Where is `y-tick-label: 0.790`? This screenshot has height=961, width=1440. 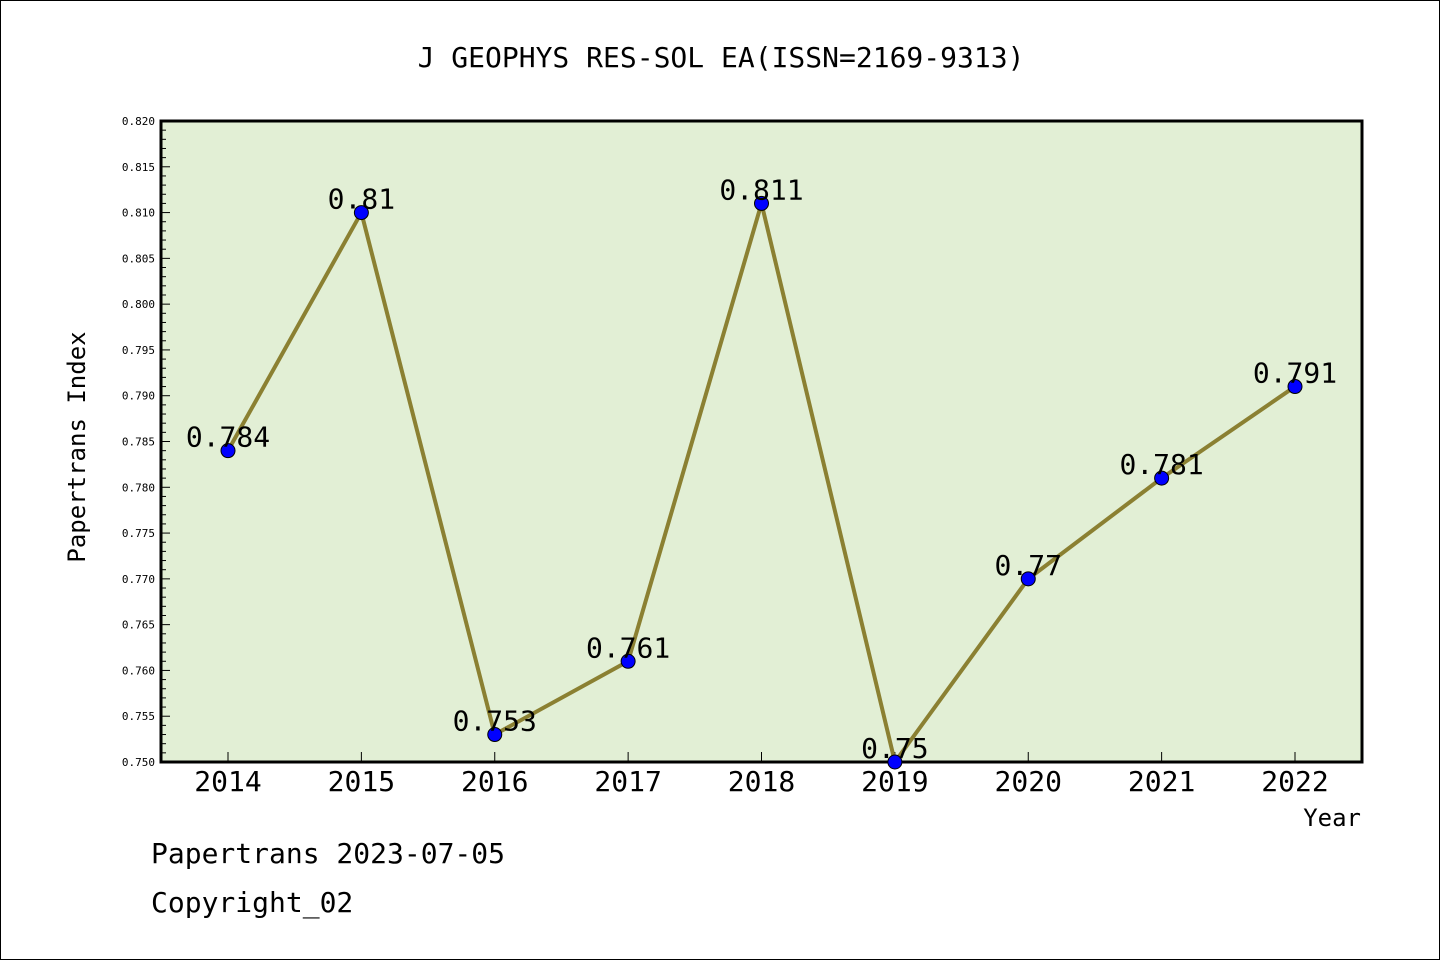 y-tick-label: 0.790 is located at coordinates (138, 396).